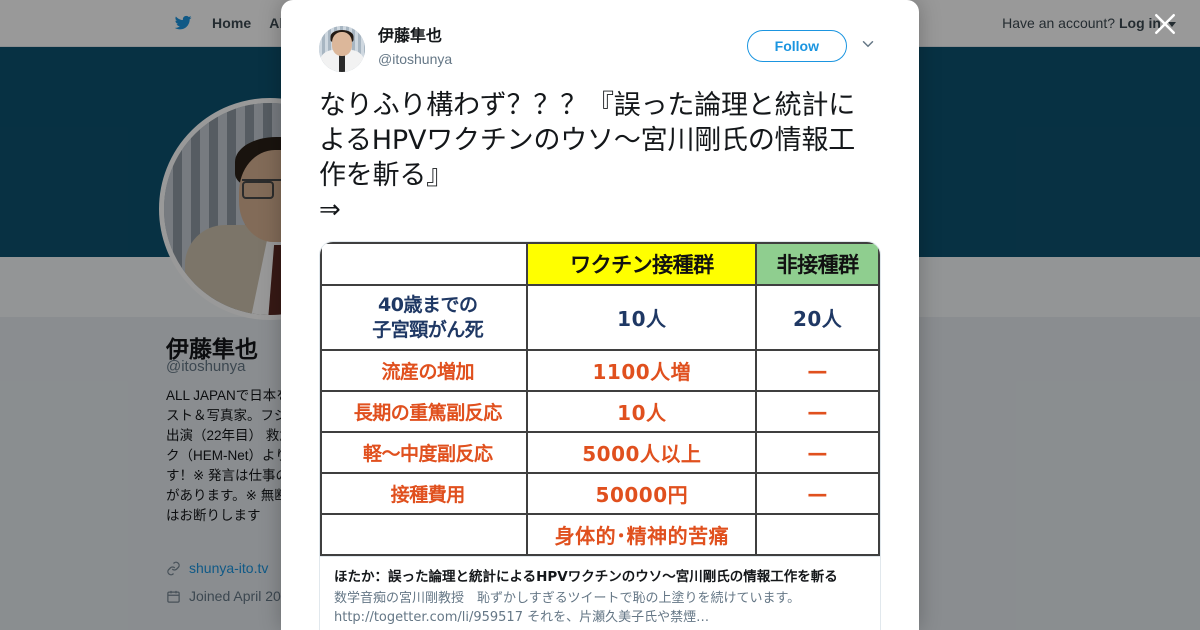 The image size is (1200, 630). Describe the element at coordinates (642, 264) in the screenshot. I see `table-header-vaccinated: ワクチン接種群` at that location.